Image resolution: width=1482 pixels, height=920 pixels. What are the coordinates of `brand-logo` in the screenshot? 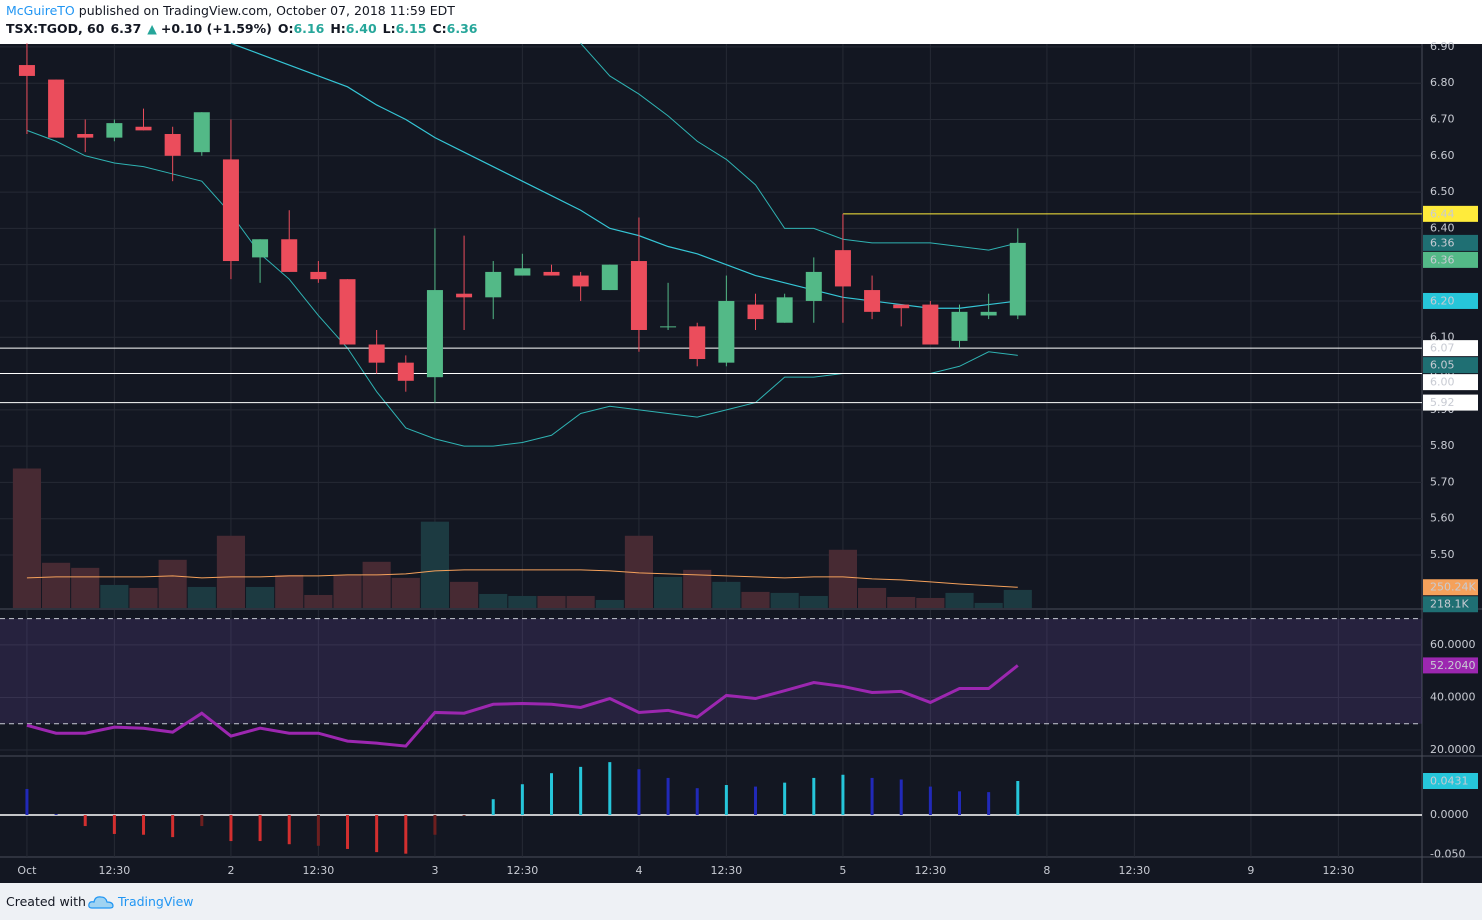 It's located at (101, 902).